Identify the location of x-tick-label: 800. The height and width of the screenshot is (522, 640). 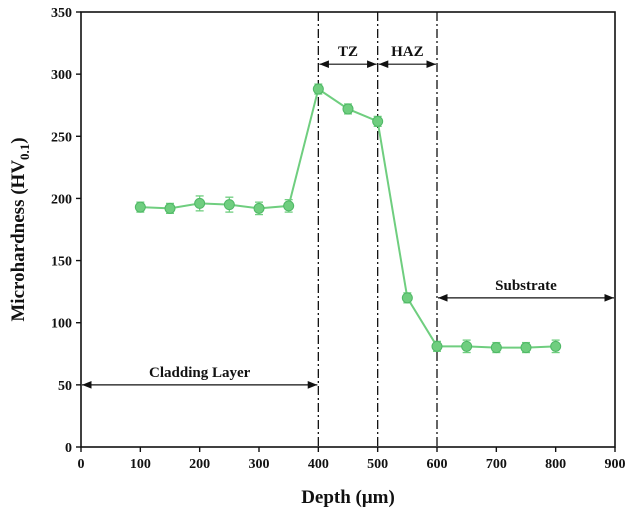
(555, 464).